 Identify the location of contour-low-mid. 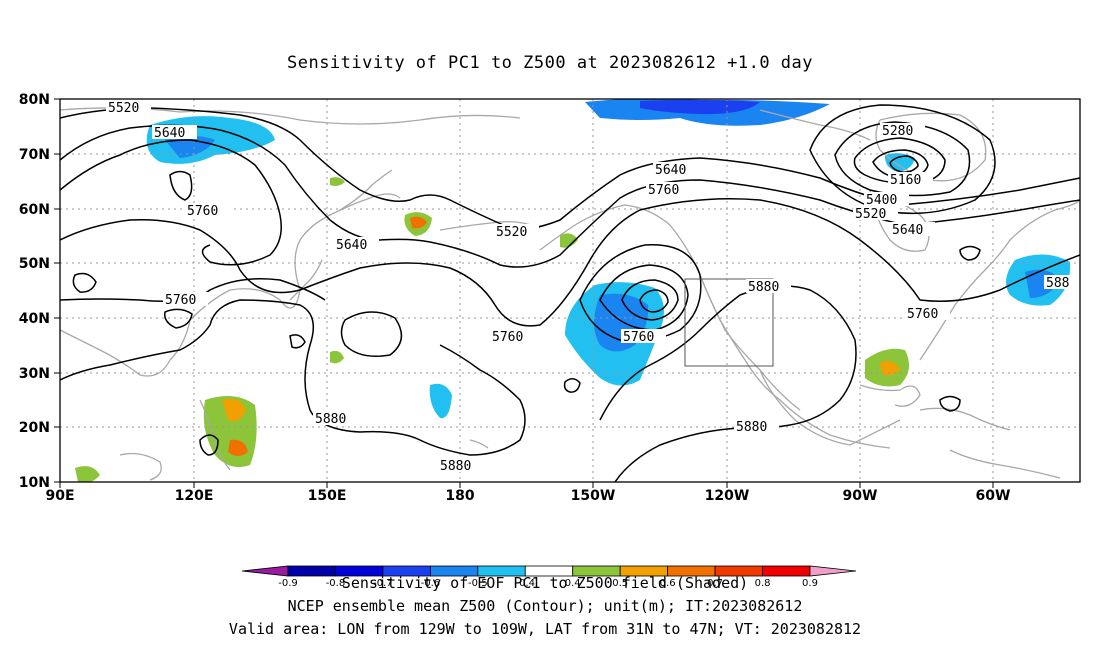
(644, 297).